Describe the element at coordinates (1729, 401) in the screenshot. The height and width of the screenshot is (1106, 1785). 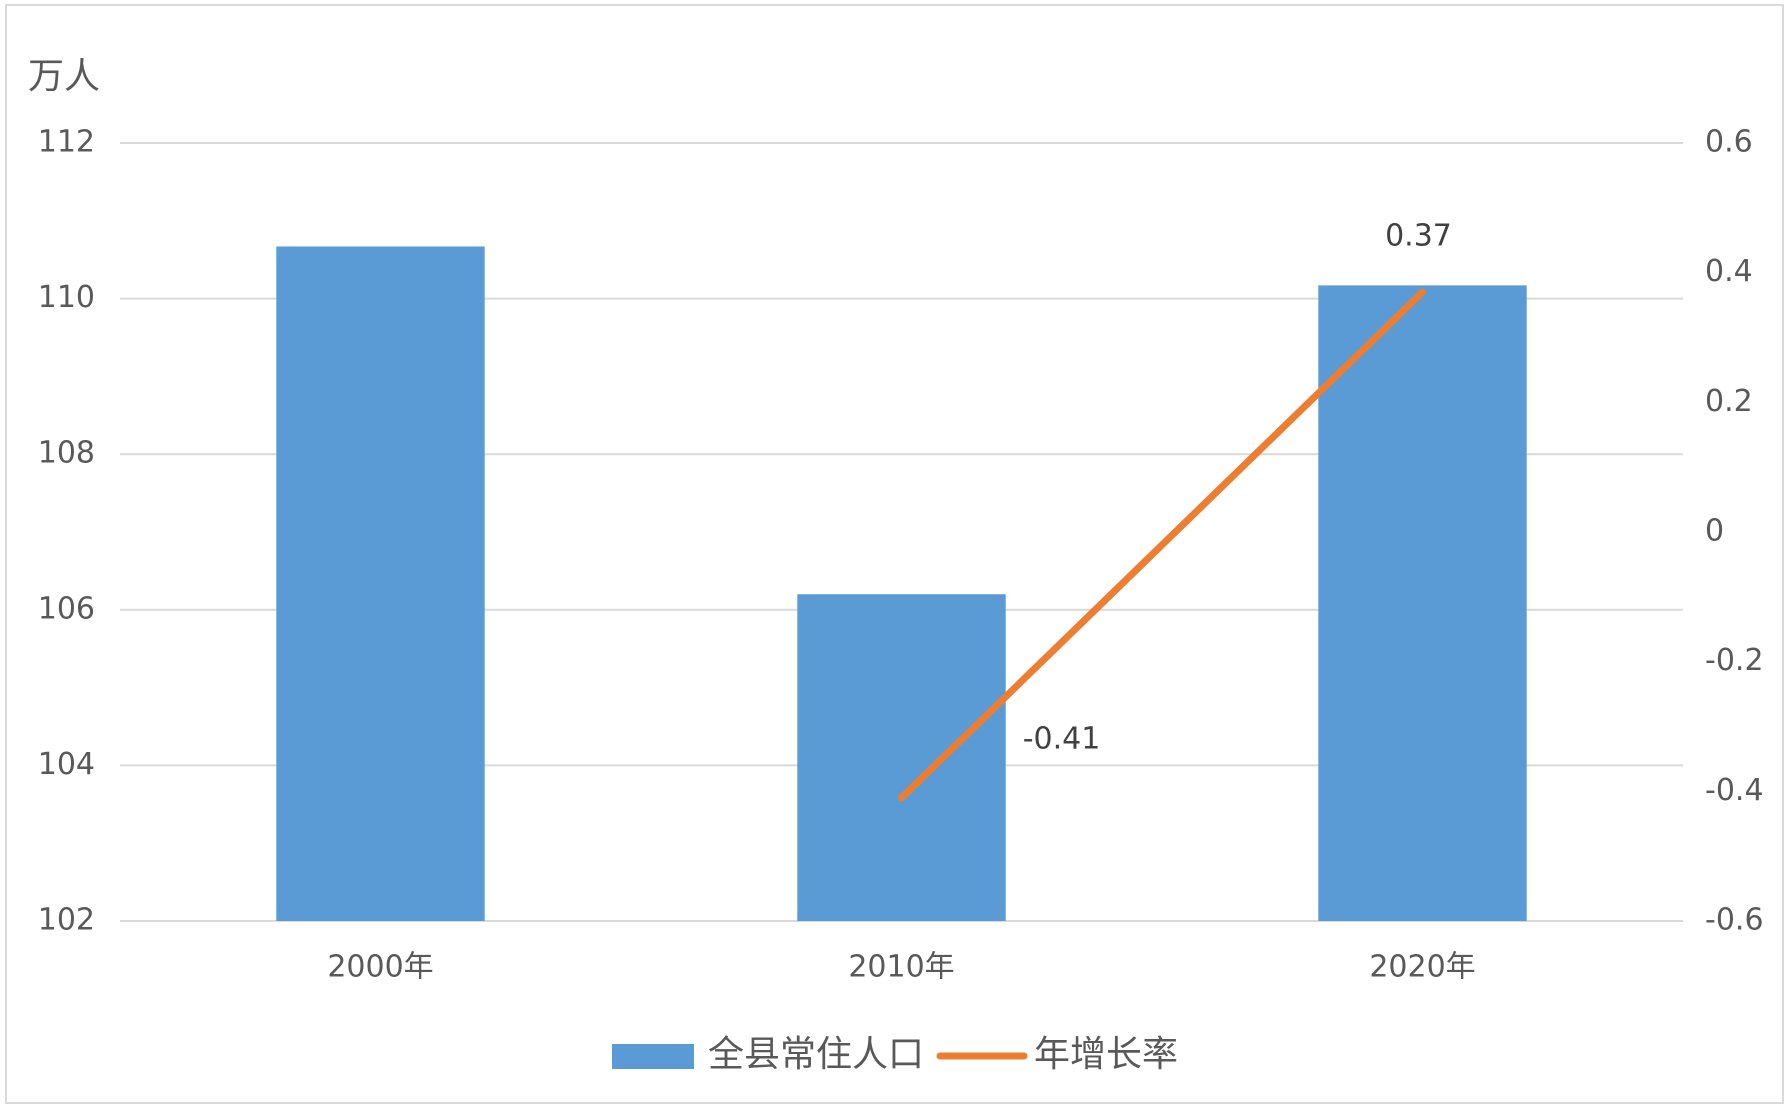
I see `y2-tick-label: 0.2` at that location.